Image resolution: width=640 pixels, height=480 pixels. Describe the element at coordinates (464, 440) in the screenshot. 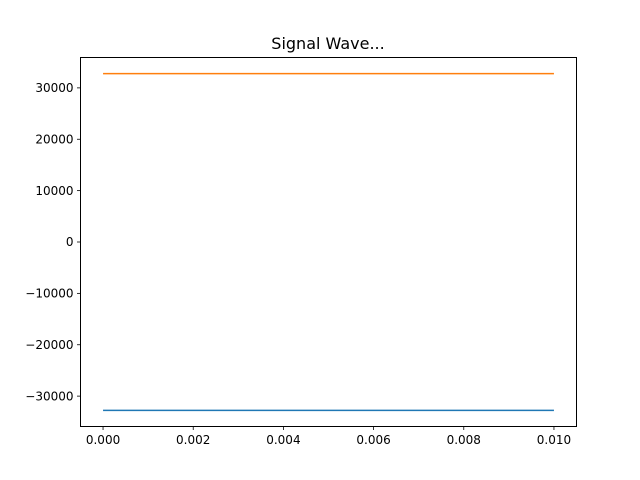

I see `x-tick-label: 0.008` at that location.